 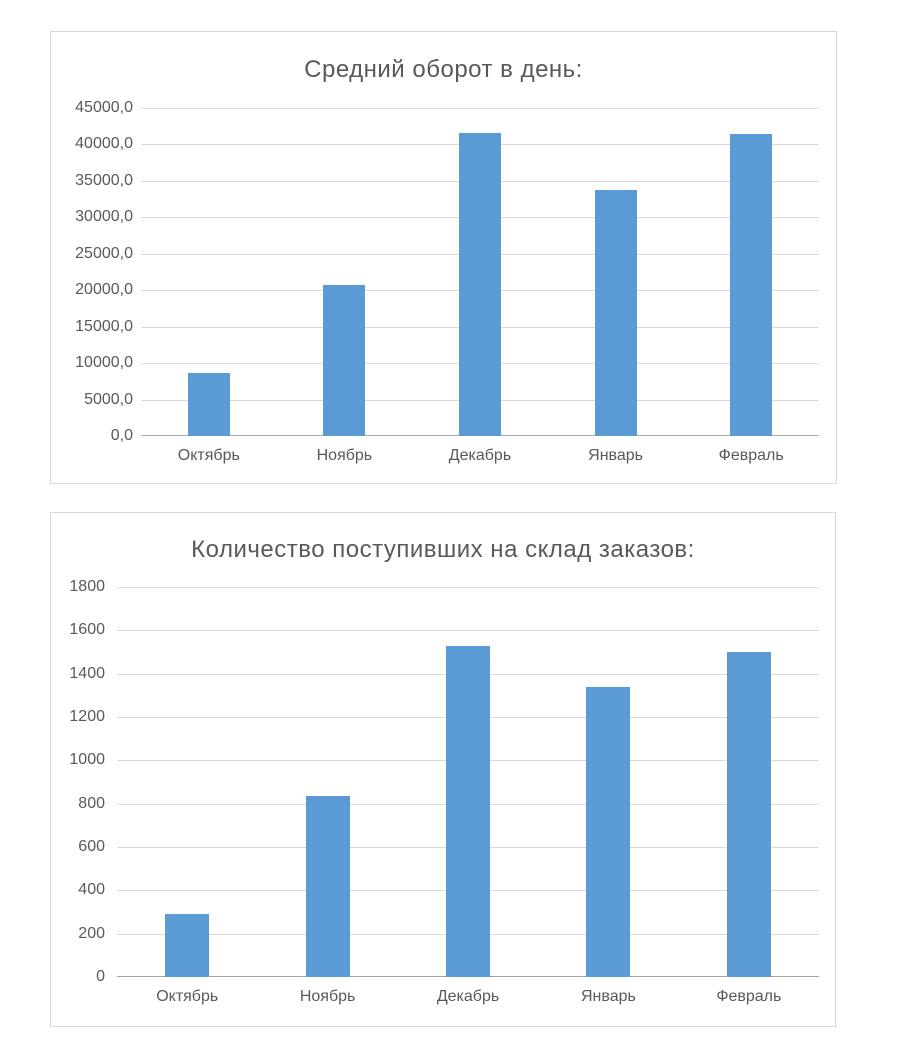 I want to click on y-tick-label: 40000,0, so click(x=104, y=144).